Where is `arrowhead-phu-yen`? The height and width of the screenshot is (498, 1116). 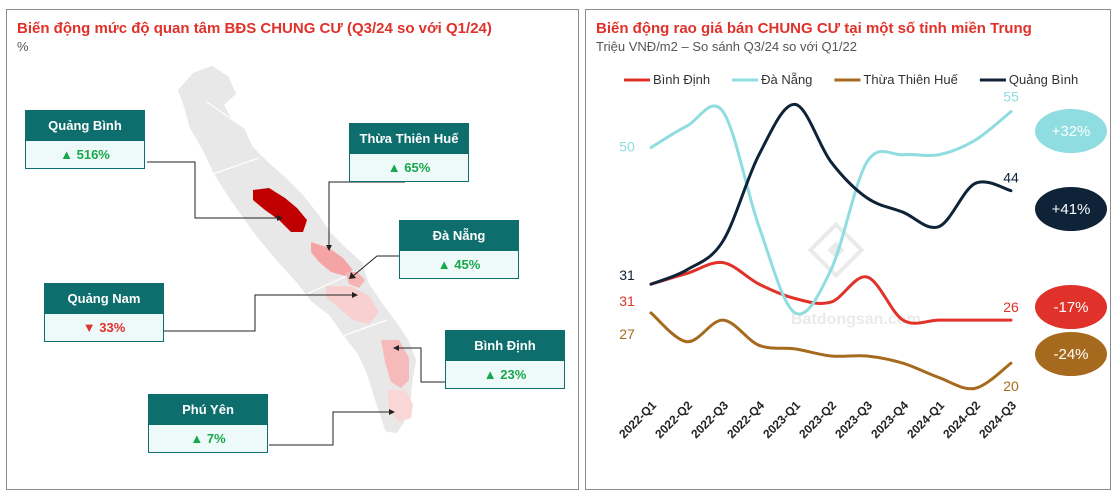 arrowhead-phu-yen is located at coordinates (392, 412).